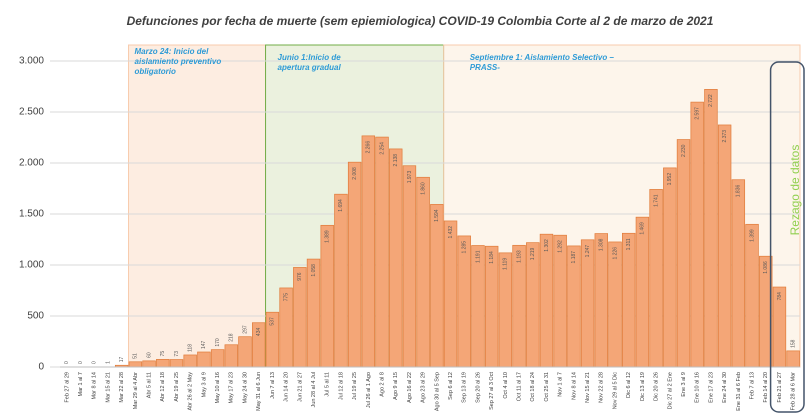 The height and width of the screenshot is (414, 809). I want to click on y-tick-label: 3.000, so click(31, 61).